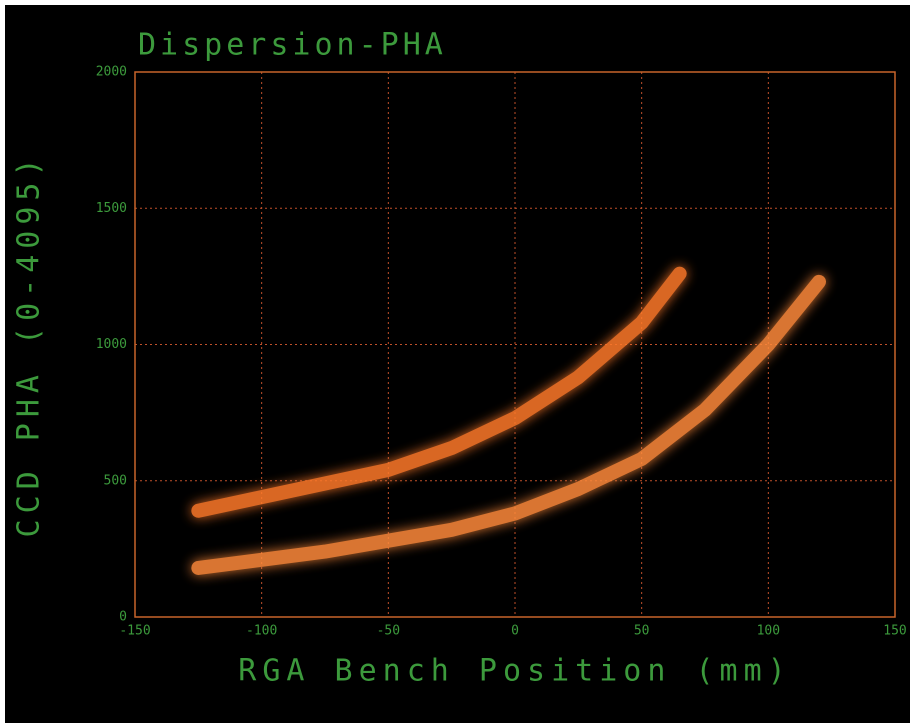 The width and height of the screenshot is (915, 728). I want to click on x-axis-label: RGA Bench Position (mm), so click(514, 671).